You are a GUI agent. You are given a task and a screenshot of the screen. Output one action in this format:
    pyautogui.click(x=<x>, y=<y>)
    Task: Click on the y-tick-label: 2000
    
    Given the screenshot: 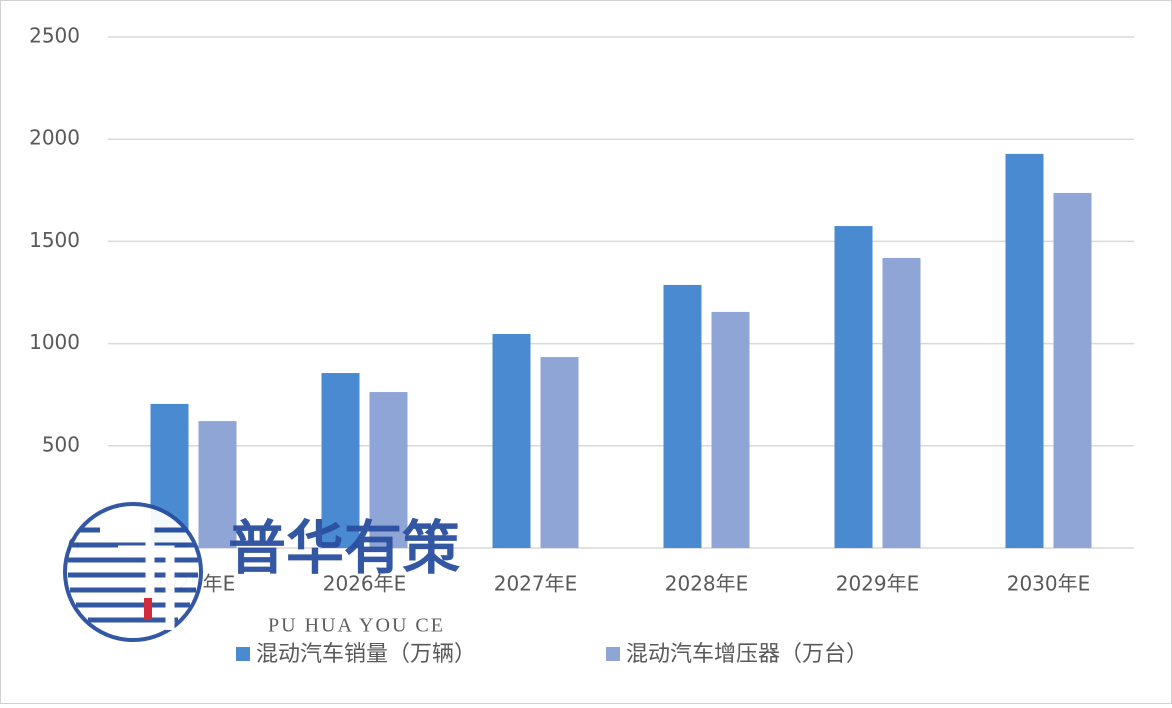 What is the action you would take?
    pyautogui.click(x=54, y=138)
    